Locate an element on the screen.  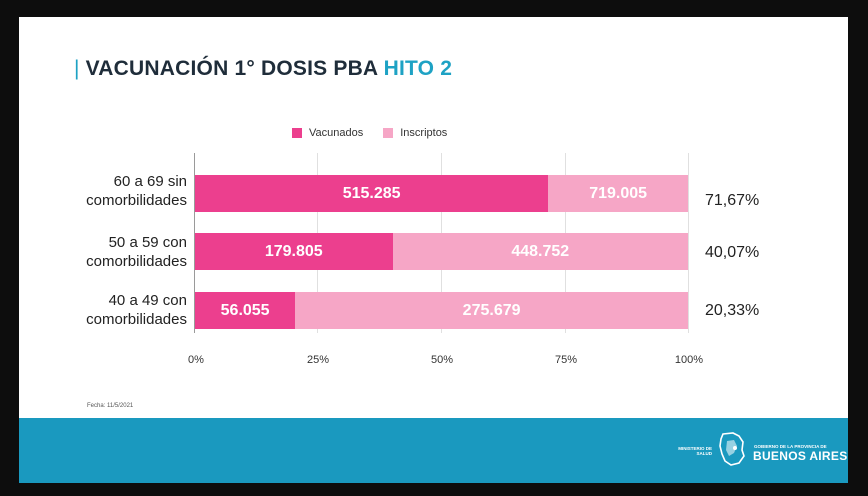
x-tick-75: 75% is located at coordinates (566, 360).